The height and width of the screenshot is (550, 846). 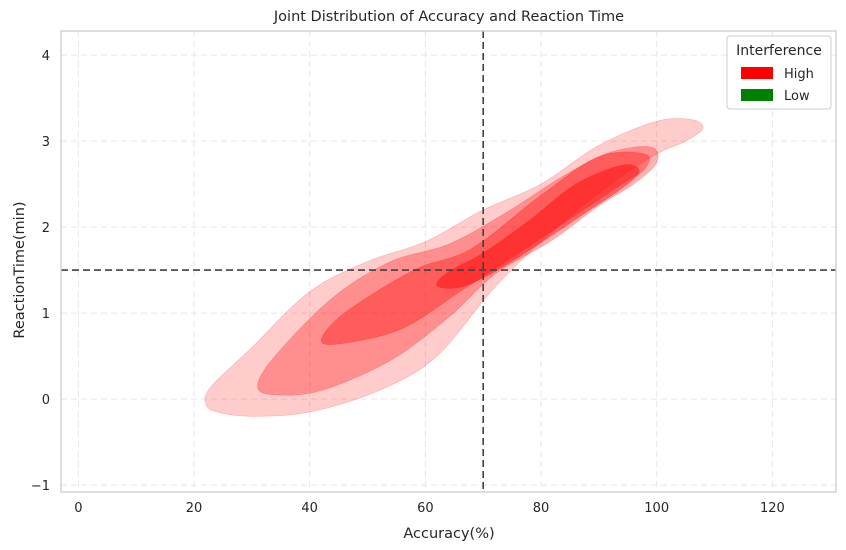 What do you see at coordinates (448, 534) in the screenshot?
I see `x-axis-label: Accuracy(%)` at bounding box center [448, 534].